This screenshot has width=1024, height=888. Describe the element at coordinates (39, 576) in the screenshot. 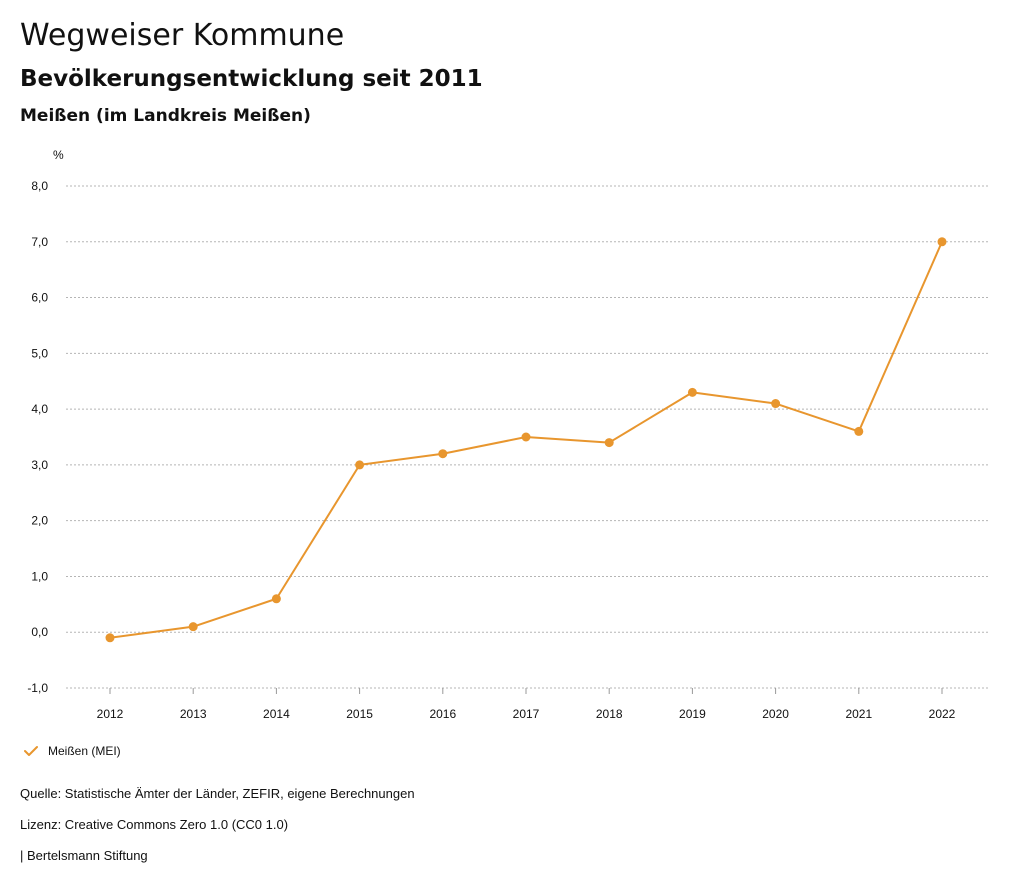

I see `y-tick-label: 1,0` at that location.